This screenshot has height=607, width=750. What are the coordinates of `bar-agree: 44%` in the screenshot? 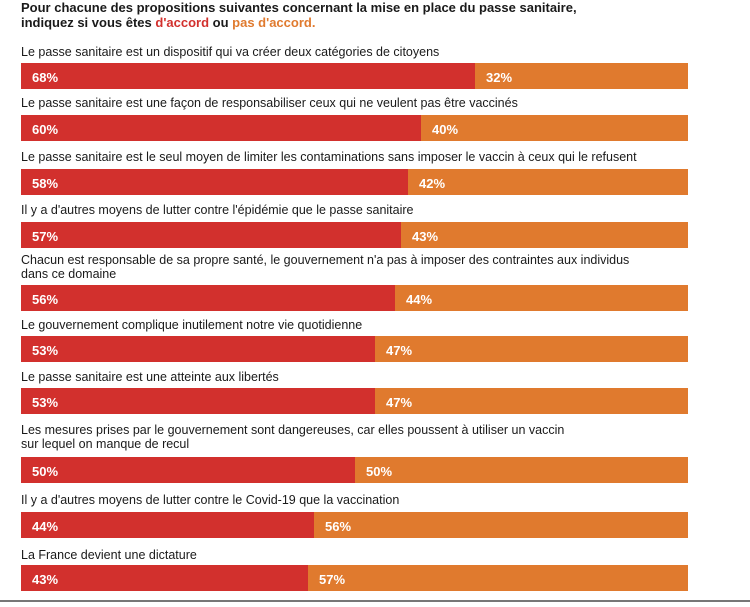 It's located at (167, 525).